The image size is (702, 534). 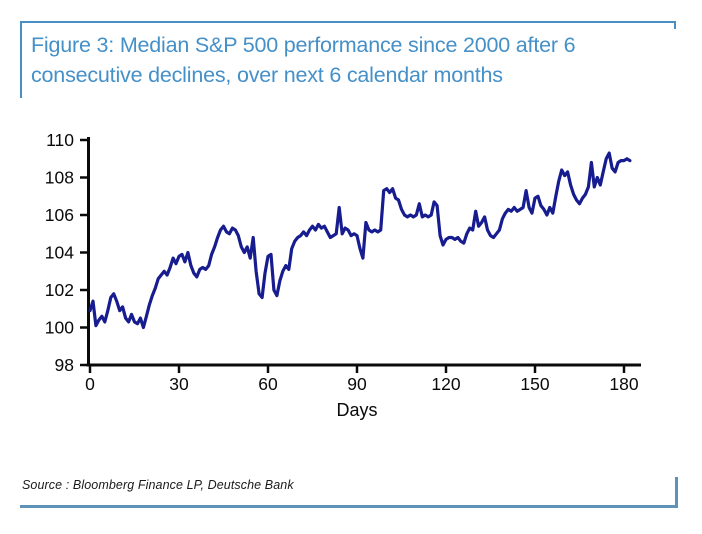 I want to click on x-axis-title: Days, so click(x=356, y=410).